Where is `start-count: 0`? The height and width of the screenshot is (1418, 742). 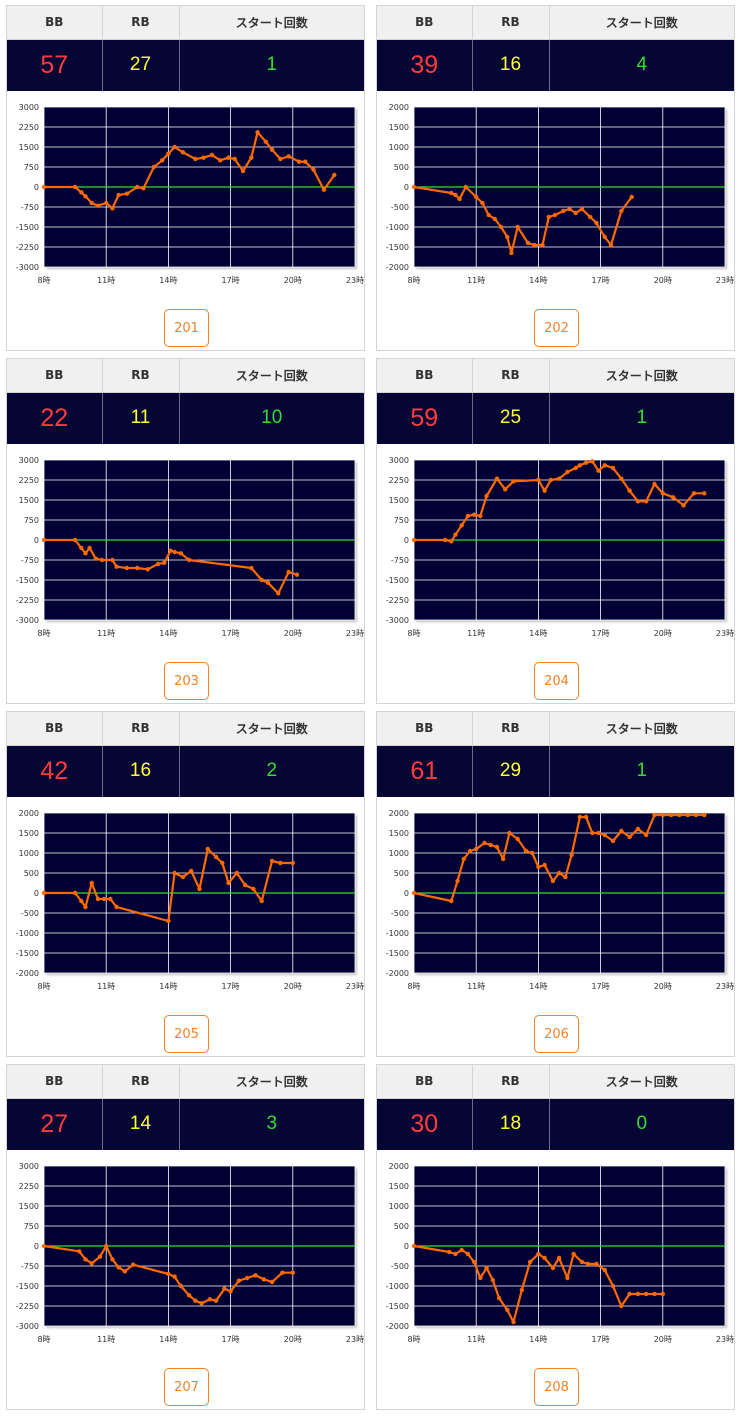
start-count: 0 is located at coordinates (641, 1124).